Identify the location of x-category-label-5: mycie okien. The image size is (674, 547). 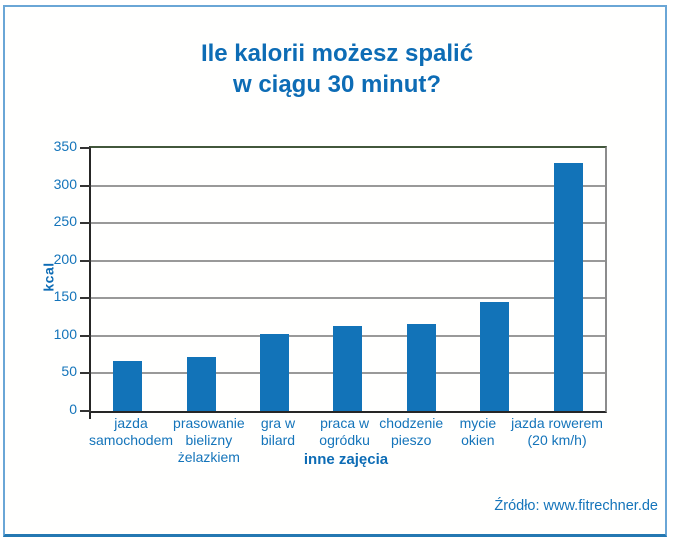
(478, 440).